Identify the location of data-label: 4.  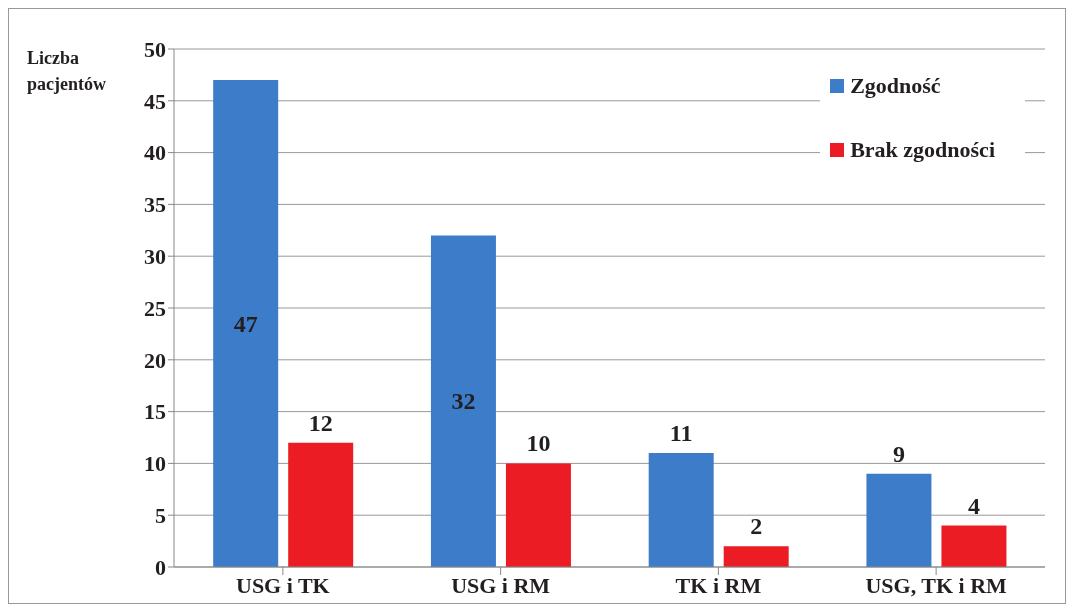
(973, 505).